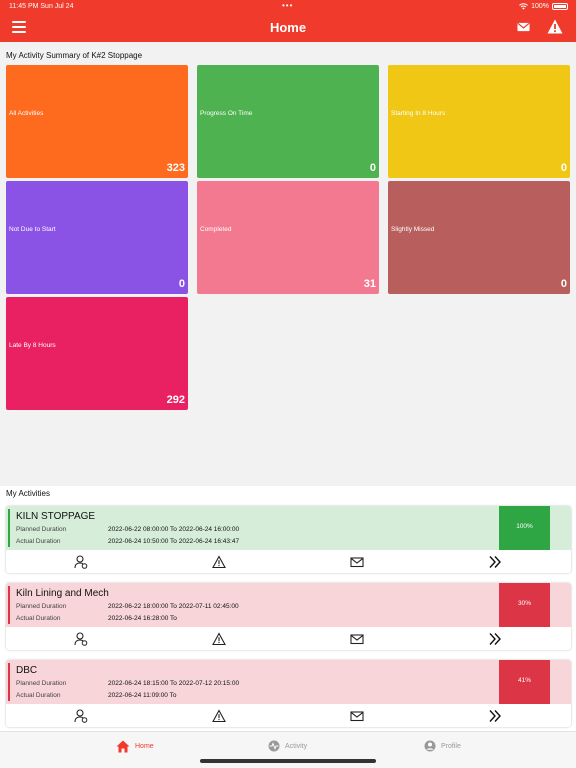 This screenshot has width=576, height=768. What do you see at coordinates (32, 229) in the screenshot?
I see `tile-label: Not Due to Start` at bounding box center [32, 229].